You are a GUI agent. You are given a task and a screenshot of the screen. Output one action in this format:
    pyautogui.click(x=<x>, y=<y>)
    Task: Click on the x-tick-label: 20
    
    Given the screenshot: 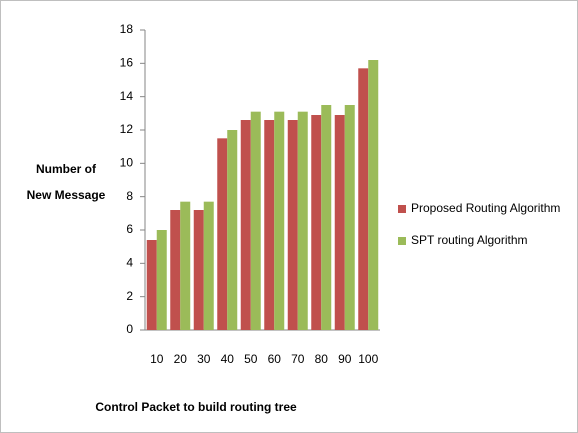 What is the action you would take?
    pyautogui.click(x=181, y=359)
    